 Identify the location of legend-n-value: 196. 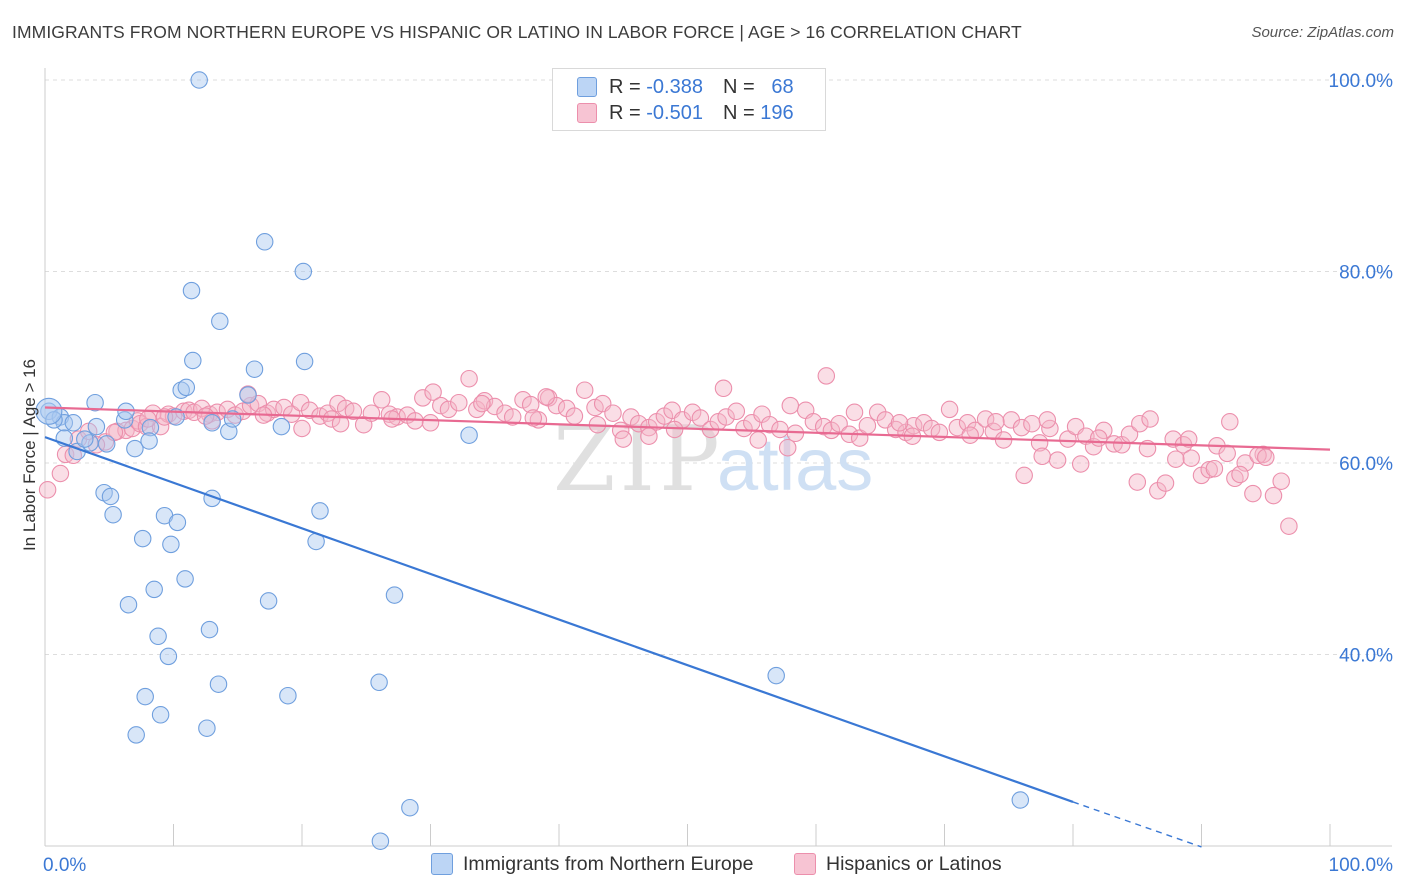
(777, 112).